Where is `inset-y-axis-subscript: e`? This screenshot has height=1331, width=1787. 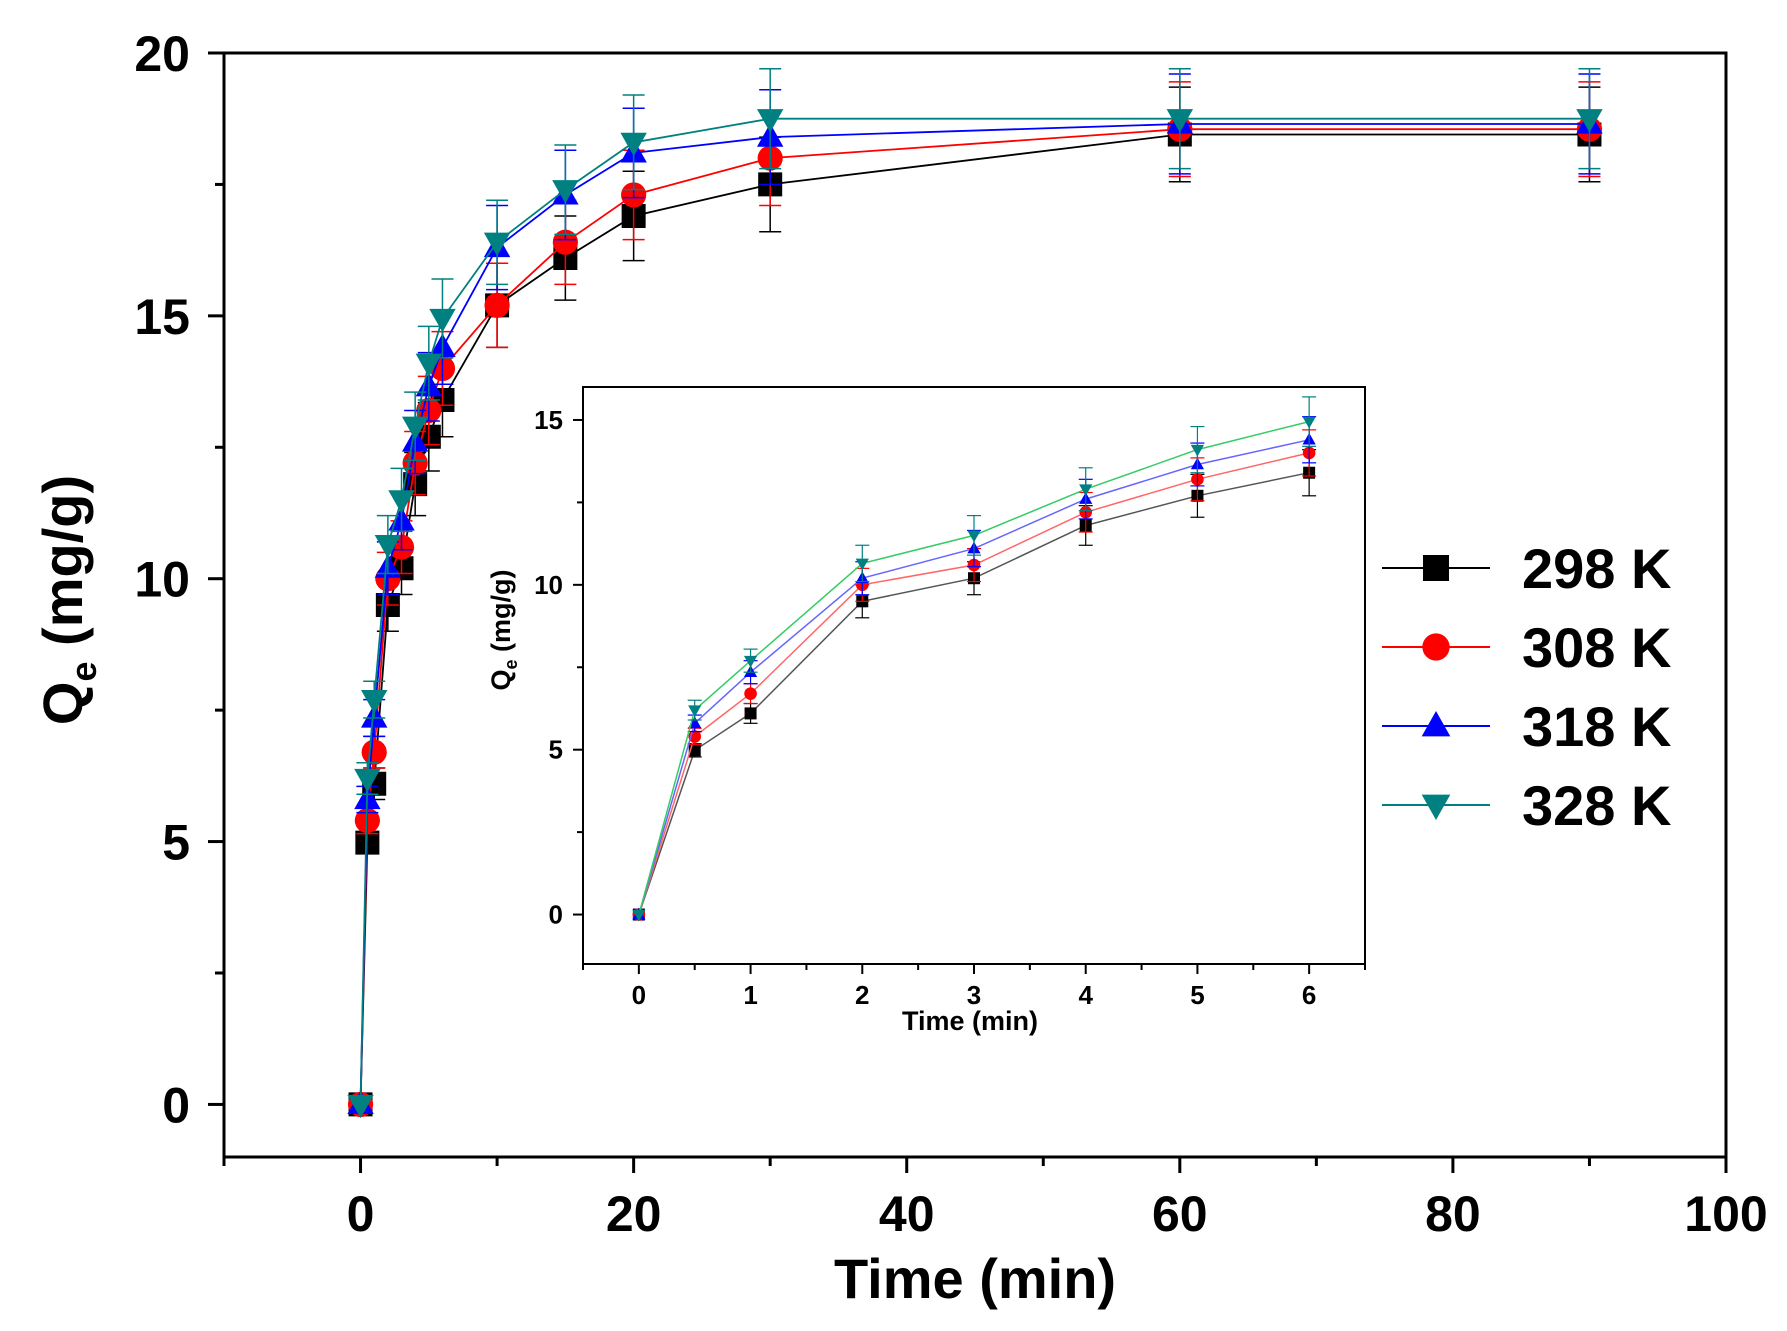 inset-y-axis-subscript: e is located at coordinates (511, 664).